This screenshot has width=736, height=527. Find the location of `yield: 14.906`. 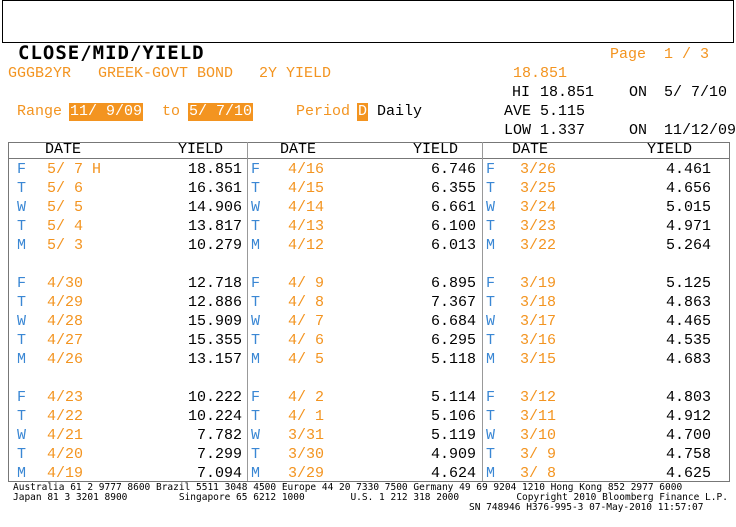

yield: 14.906 is located at coordinates (214, 207).